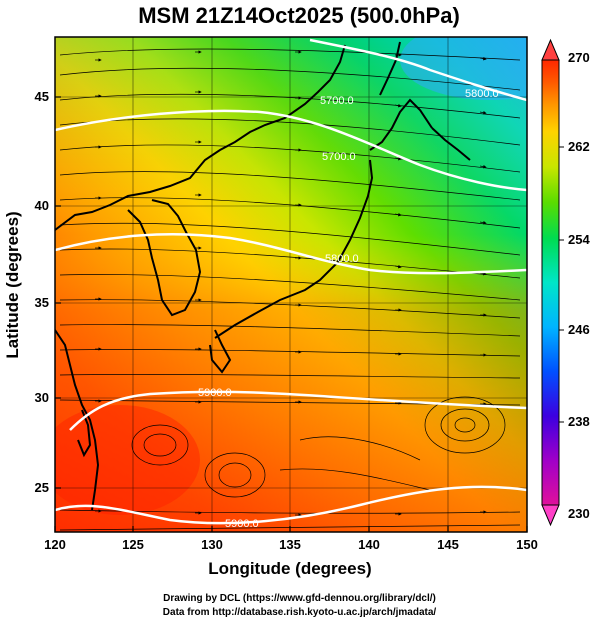 The width and height of the screenshot is (599, 625). I want to click on y-tick-30: 30, so click(42, 397).